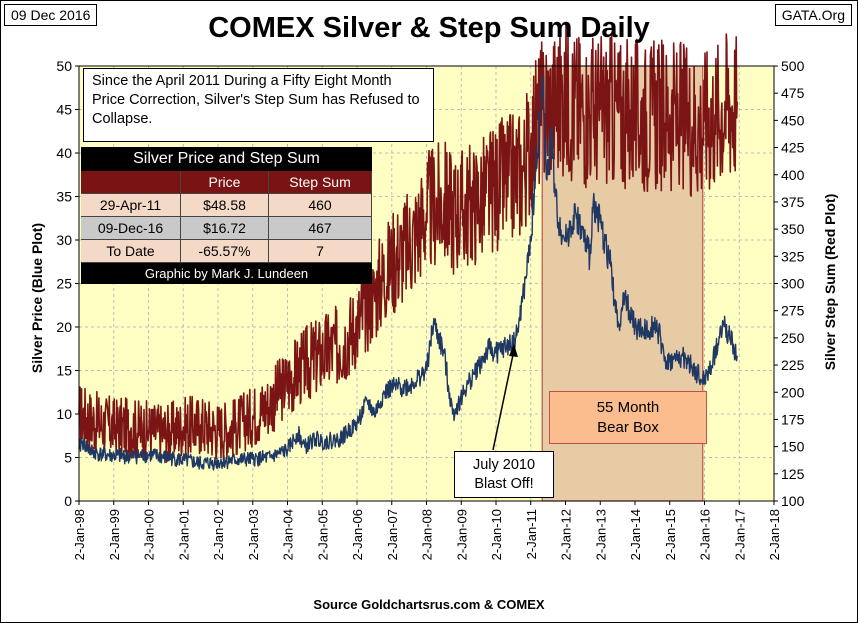  Describe the element at coordinates (793, 284) in the screenshot. I see `y-right-tick-label: 300` at that location.